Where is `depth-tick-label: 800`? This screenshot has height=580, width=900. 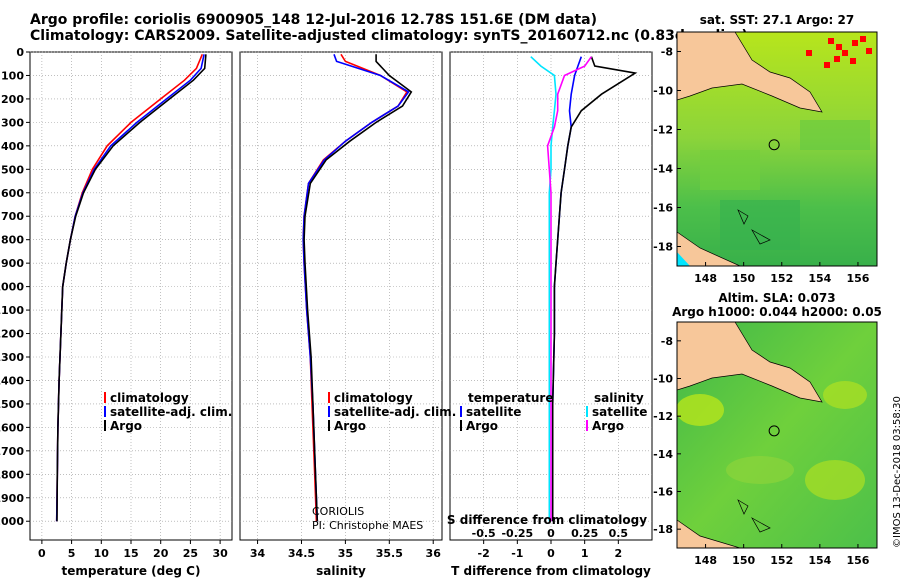
depth-tick-label: 800 is located at coordinates (12, 240).